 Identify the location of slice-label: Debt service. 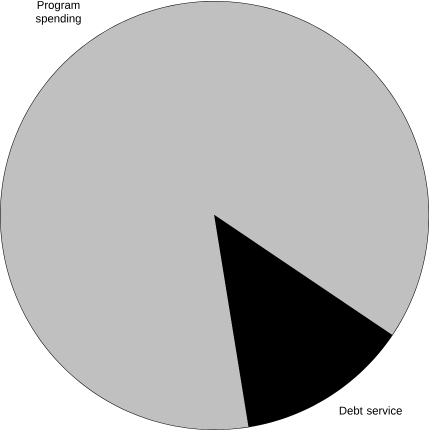
(371, 410).